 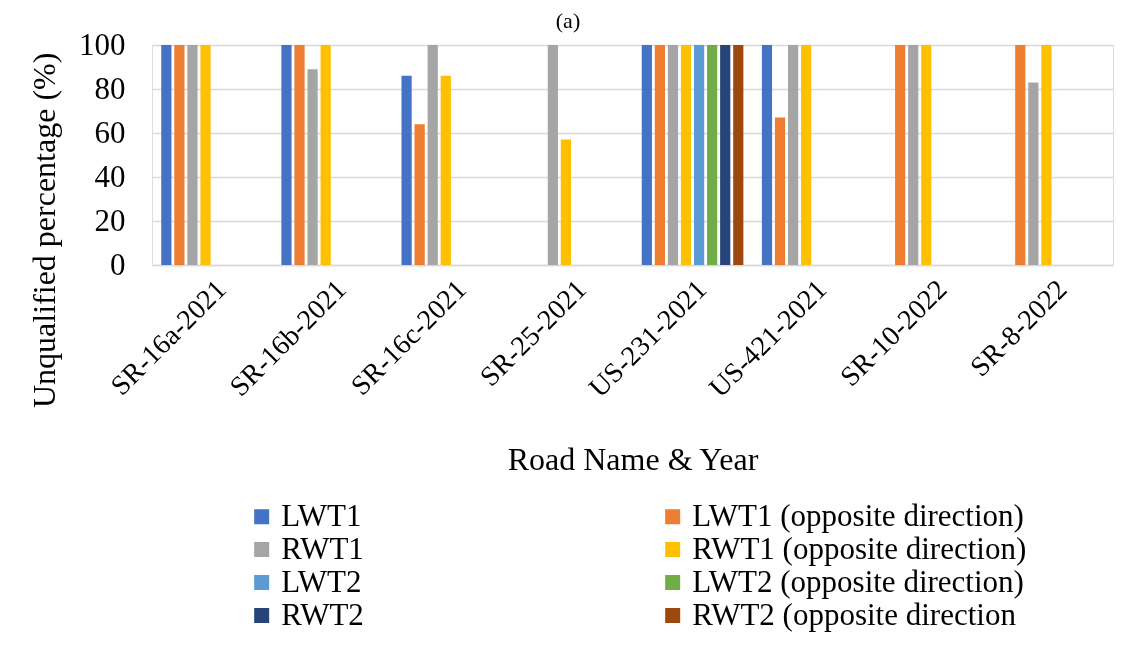 I want to click on x-axis-title: Road Name & Year, so click(x=633, y=458).